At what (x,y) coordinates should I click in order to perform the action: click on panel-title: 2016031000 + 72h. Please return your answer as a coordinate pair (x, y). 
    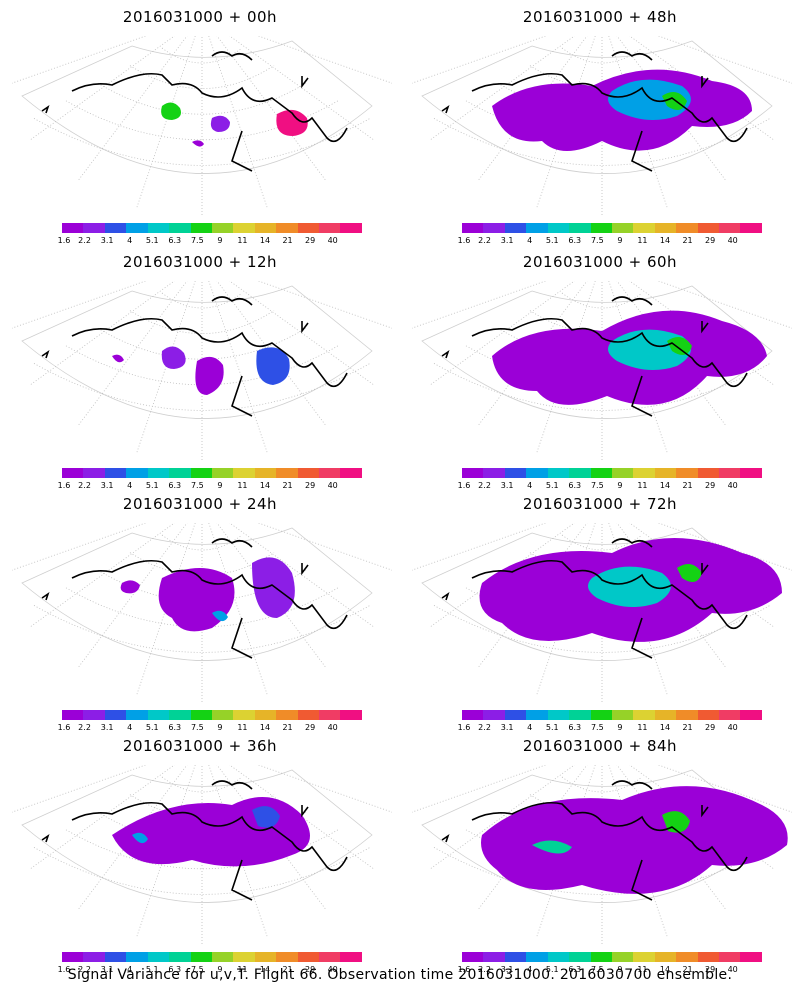
    Looking at the image, I should click on (600, 504).